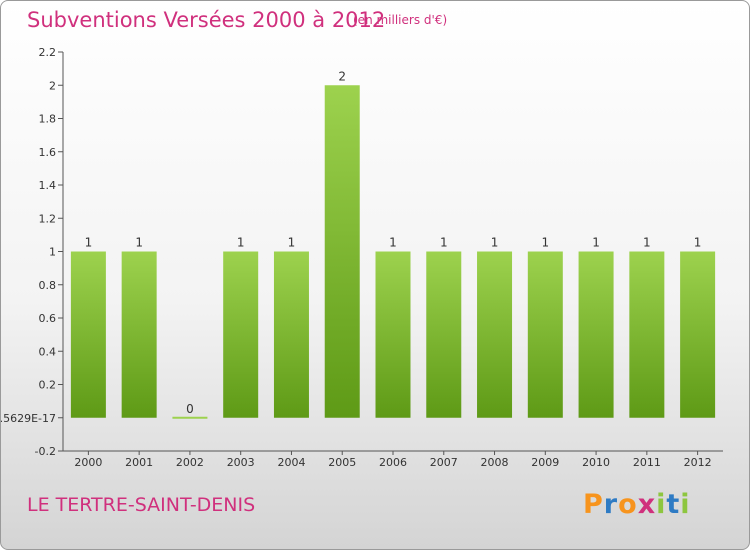 This screenshot has width=750, height=550. Describe the element at coordinates (393, 462) in the screenshot. I see `x-tick-label: 2006` at that location.